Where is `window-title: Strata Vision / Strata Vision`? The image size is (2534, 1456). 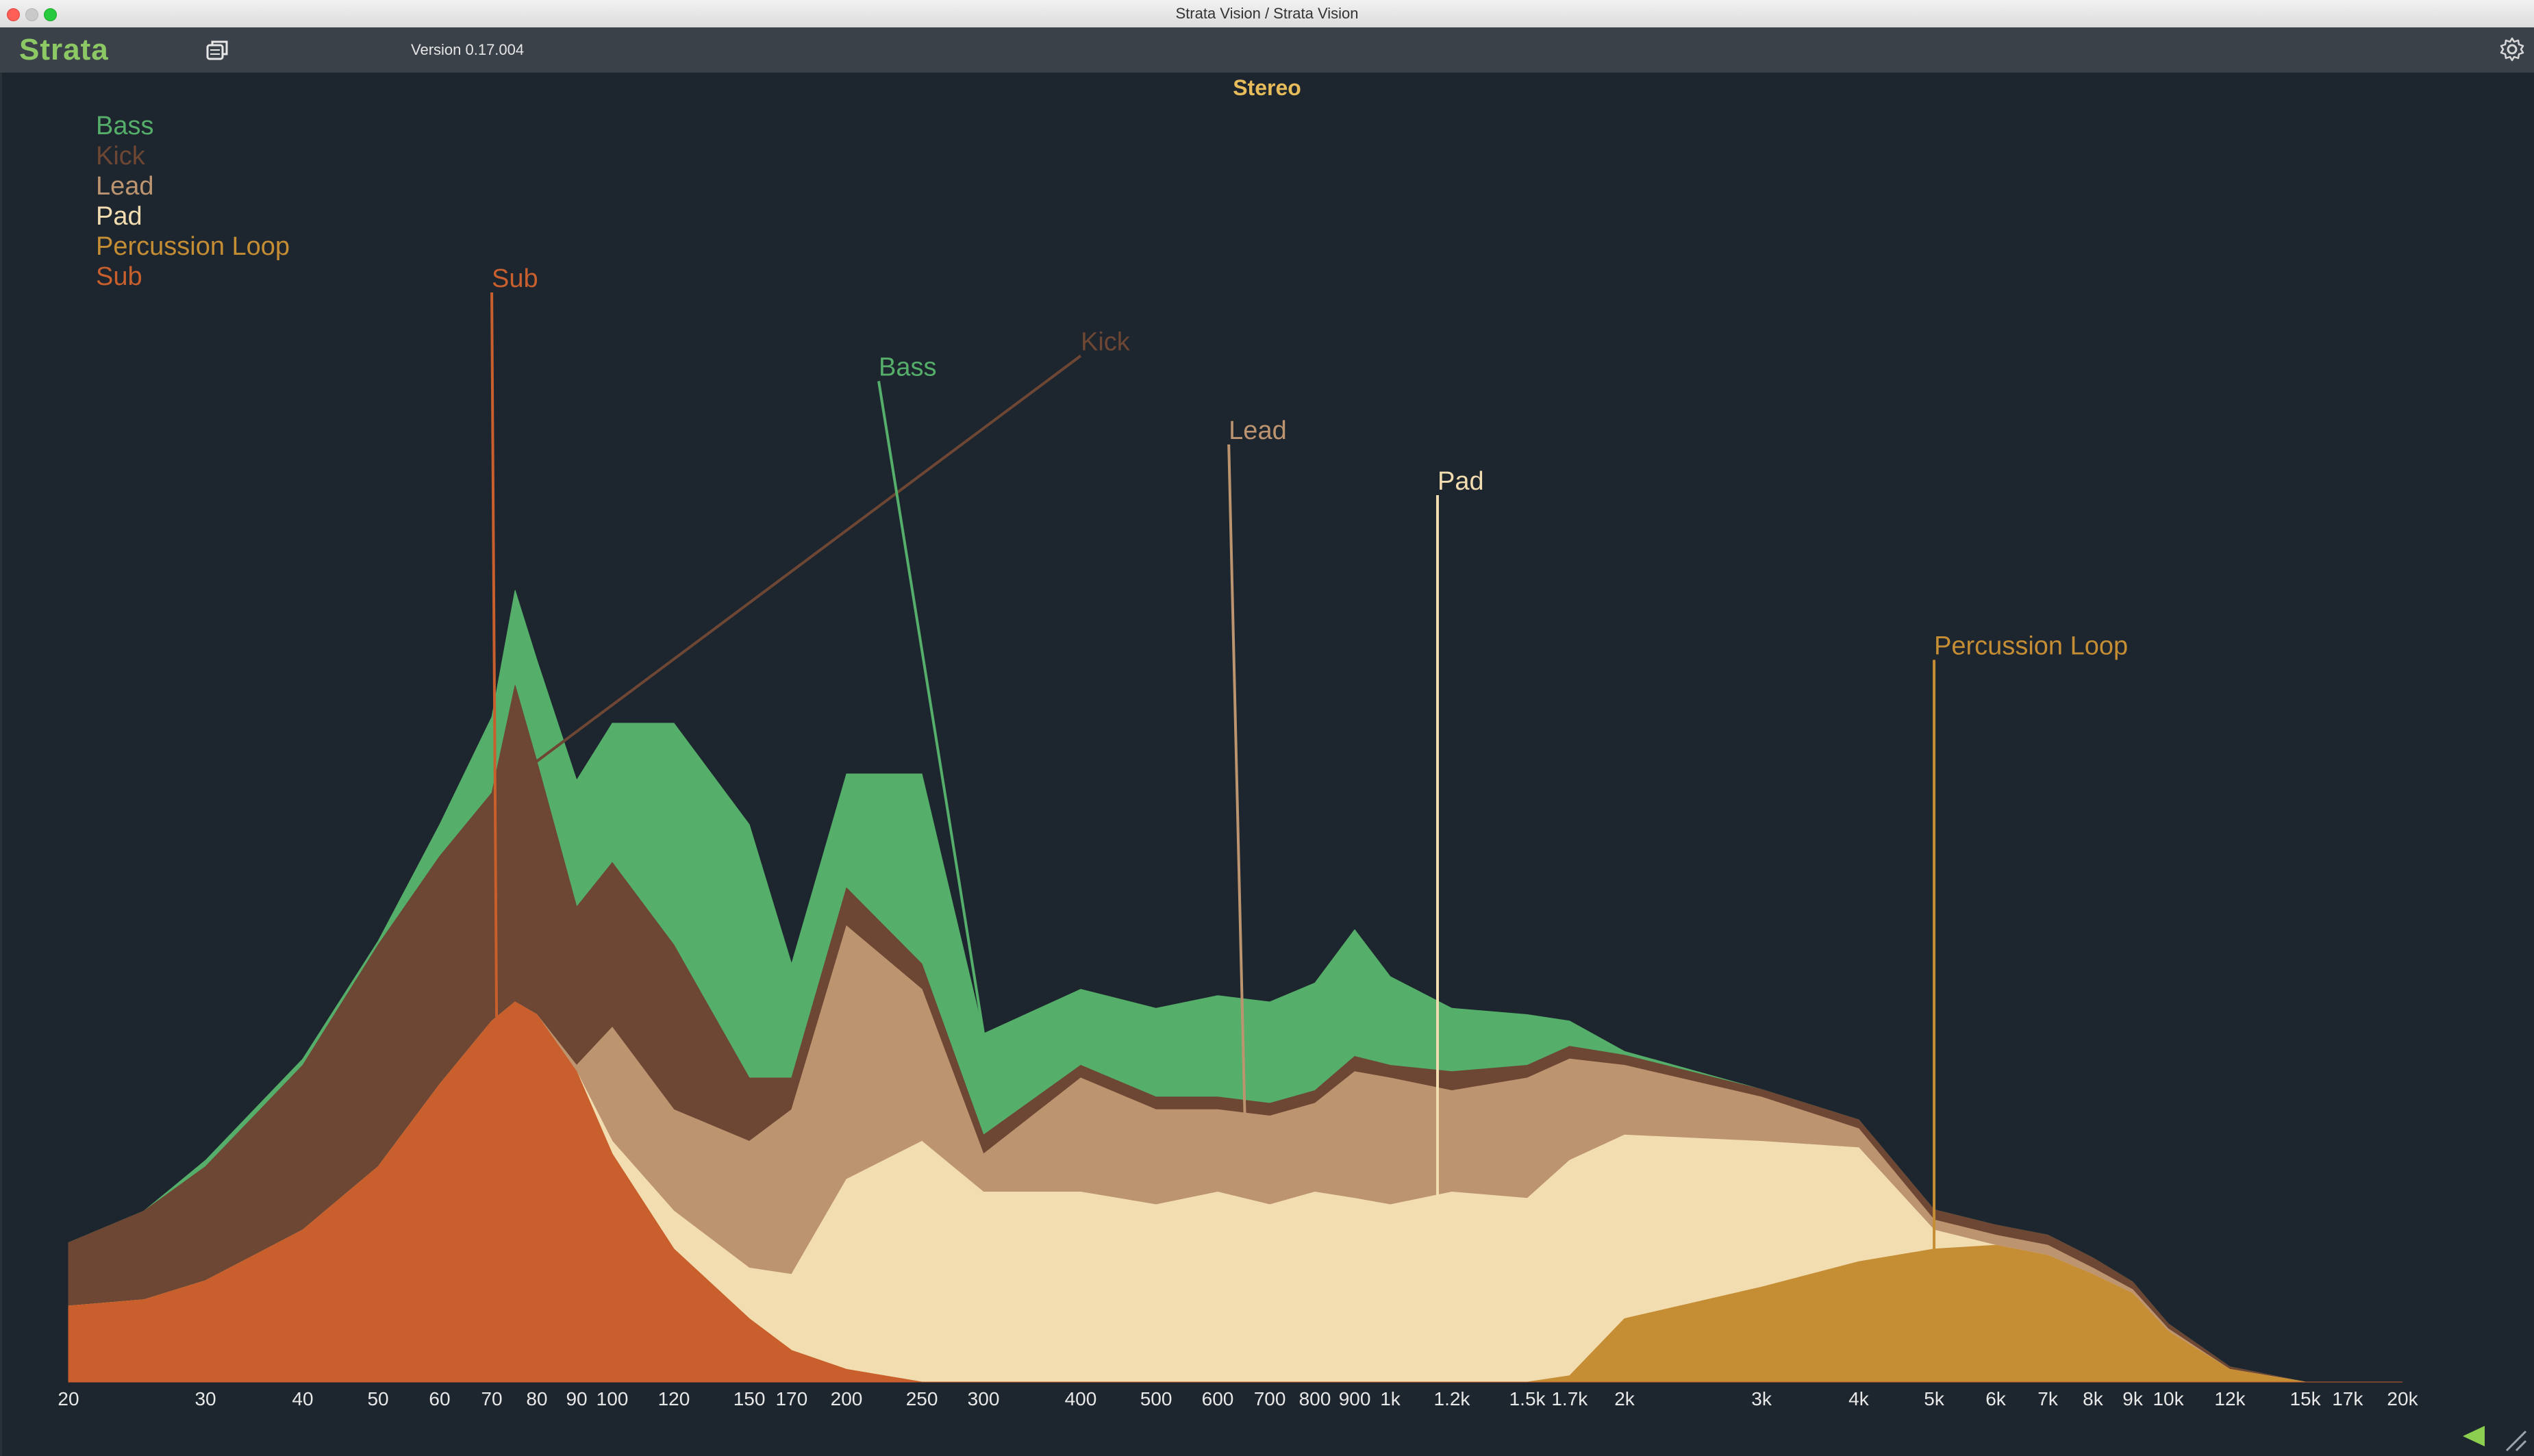
window-title: Strata Vision / Strata Vision is located at coordinates (1267, 13).